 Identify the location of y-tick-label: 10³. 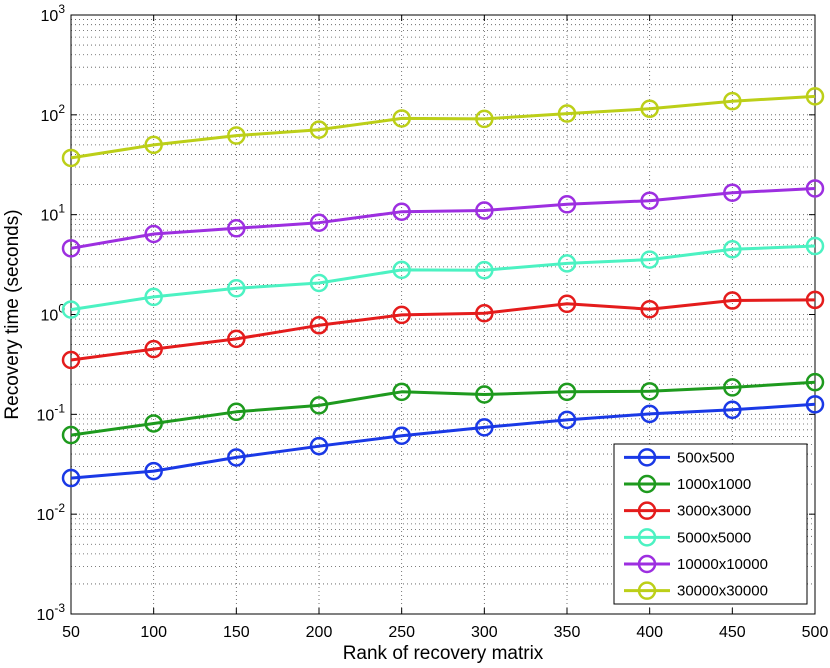
(53, 13).